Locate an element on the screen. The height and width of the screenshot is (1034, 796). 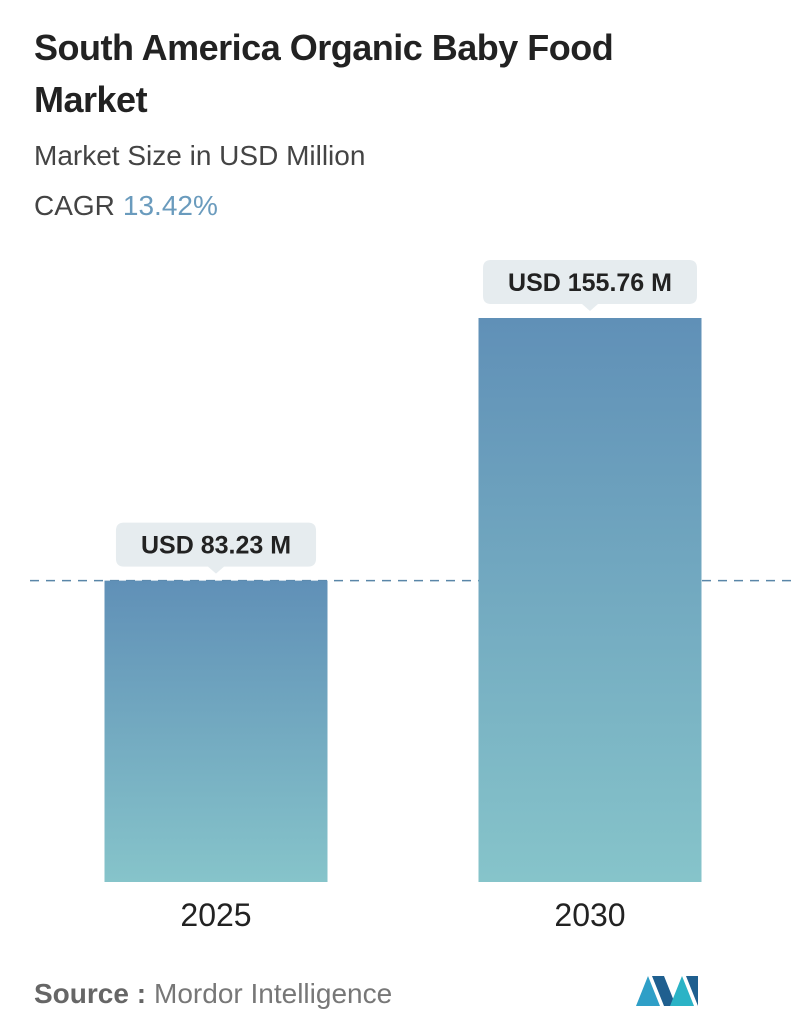
value-label: USD 83.23 M is located at coordinates (216, 546).